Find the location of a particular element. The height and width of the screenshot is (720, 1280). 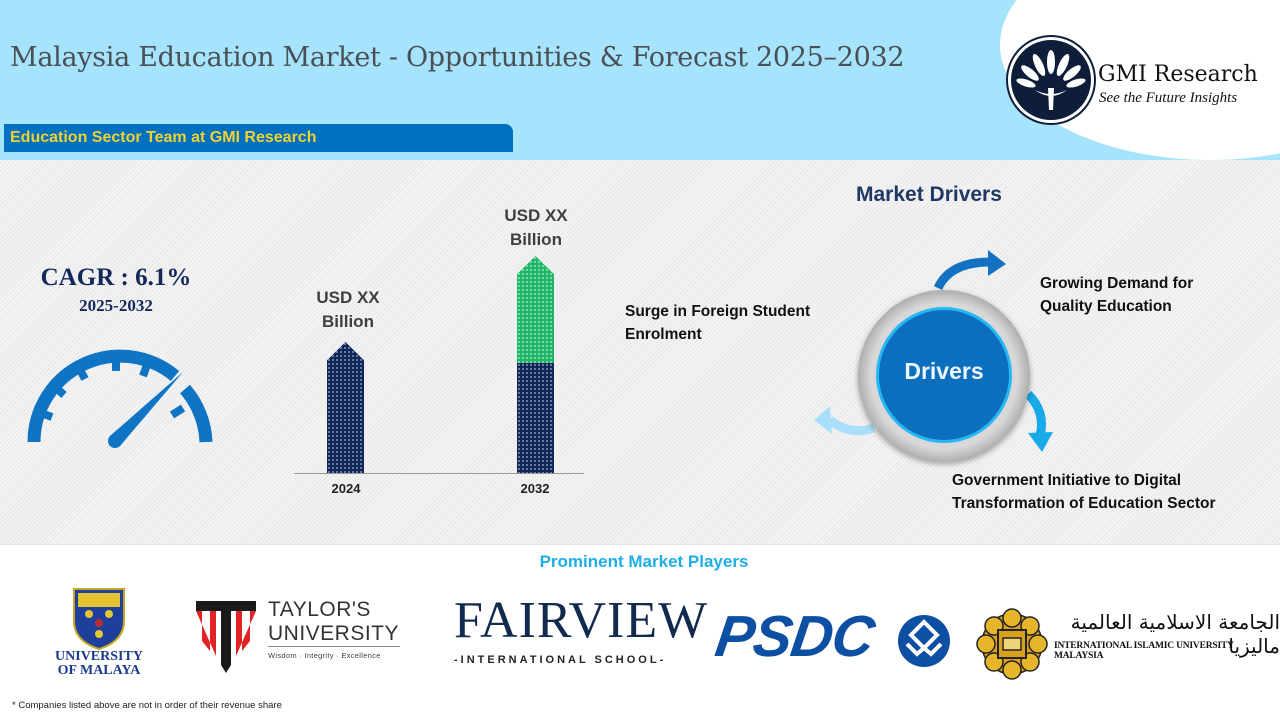

team-label-bar: Education Sector Team at GMI Research is located at coordinates (258, 138).